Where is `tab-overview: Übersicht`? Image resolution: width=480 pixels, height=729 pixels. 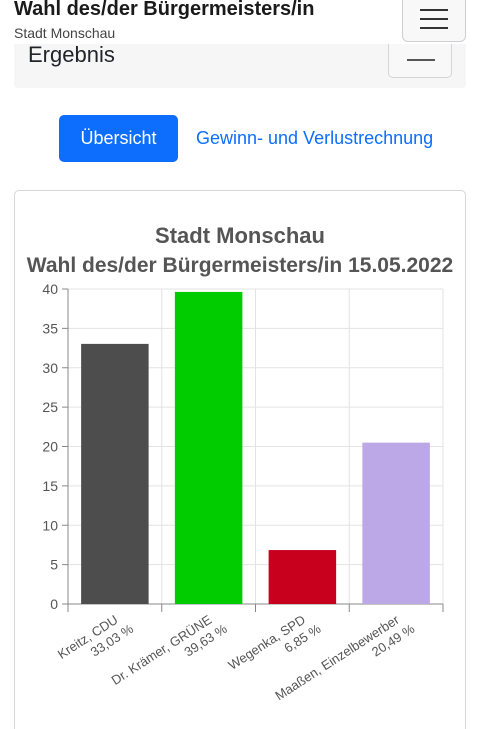
tab-overview: Übersicht is located at coordinates (118, 138).